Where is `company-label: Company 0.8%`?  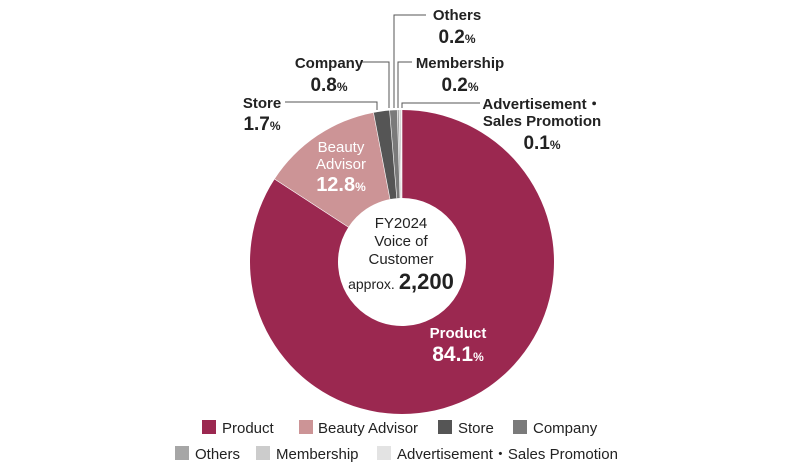
company-label: Company 0.8% is located at coordinates (329, 75).